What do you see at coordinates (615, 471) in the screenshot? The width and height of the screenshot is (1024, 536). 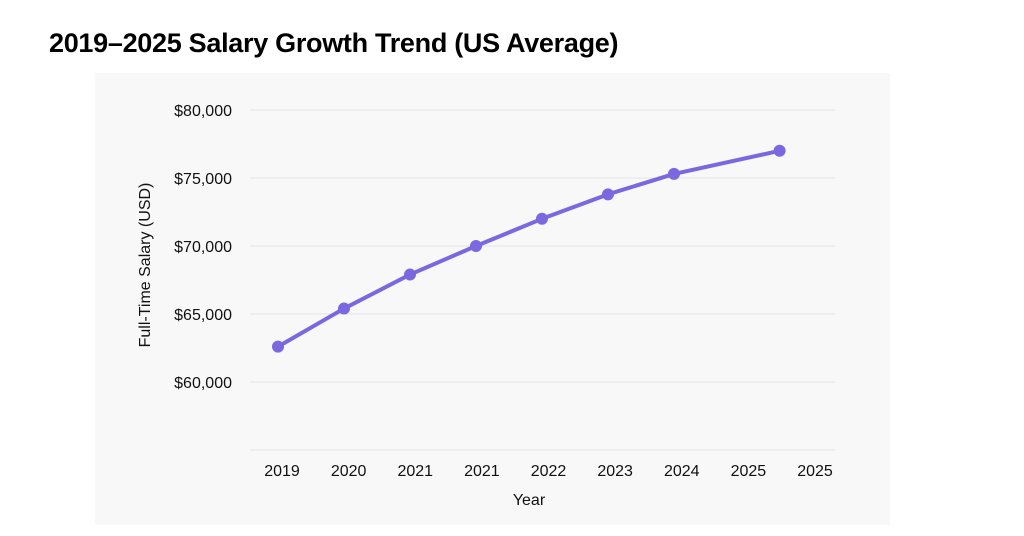 I see `x-tick-label: 2023` at bounding box center [615, 471].